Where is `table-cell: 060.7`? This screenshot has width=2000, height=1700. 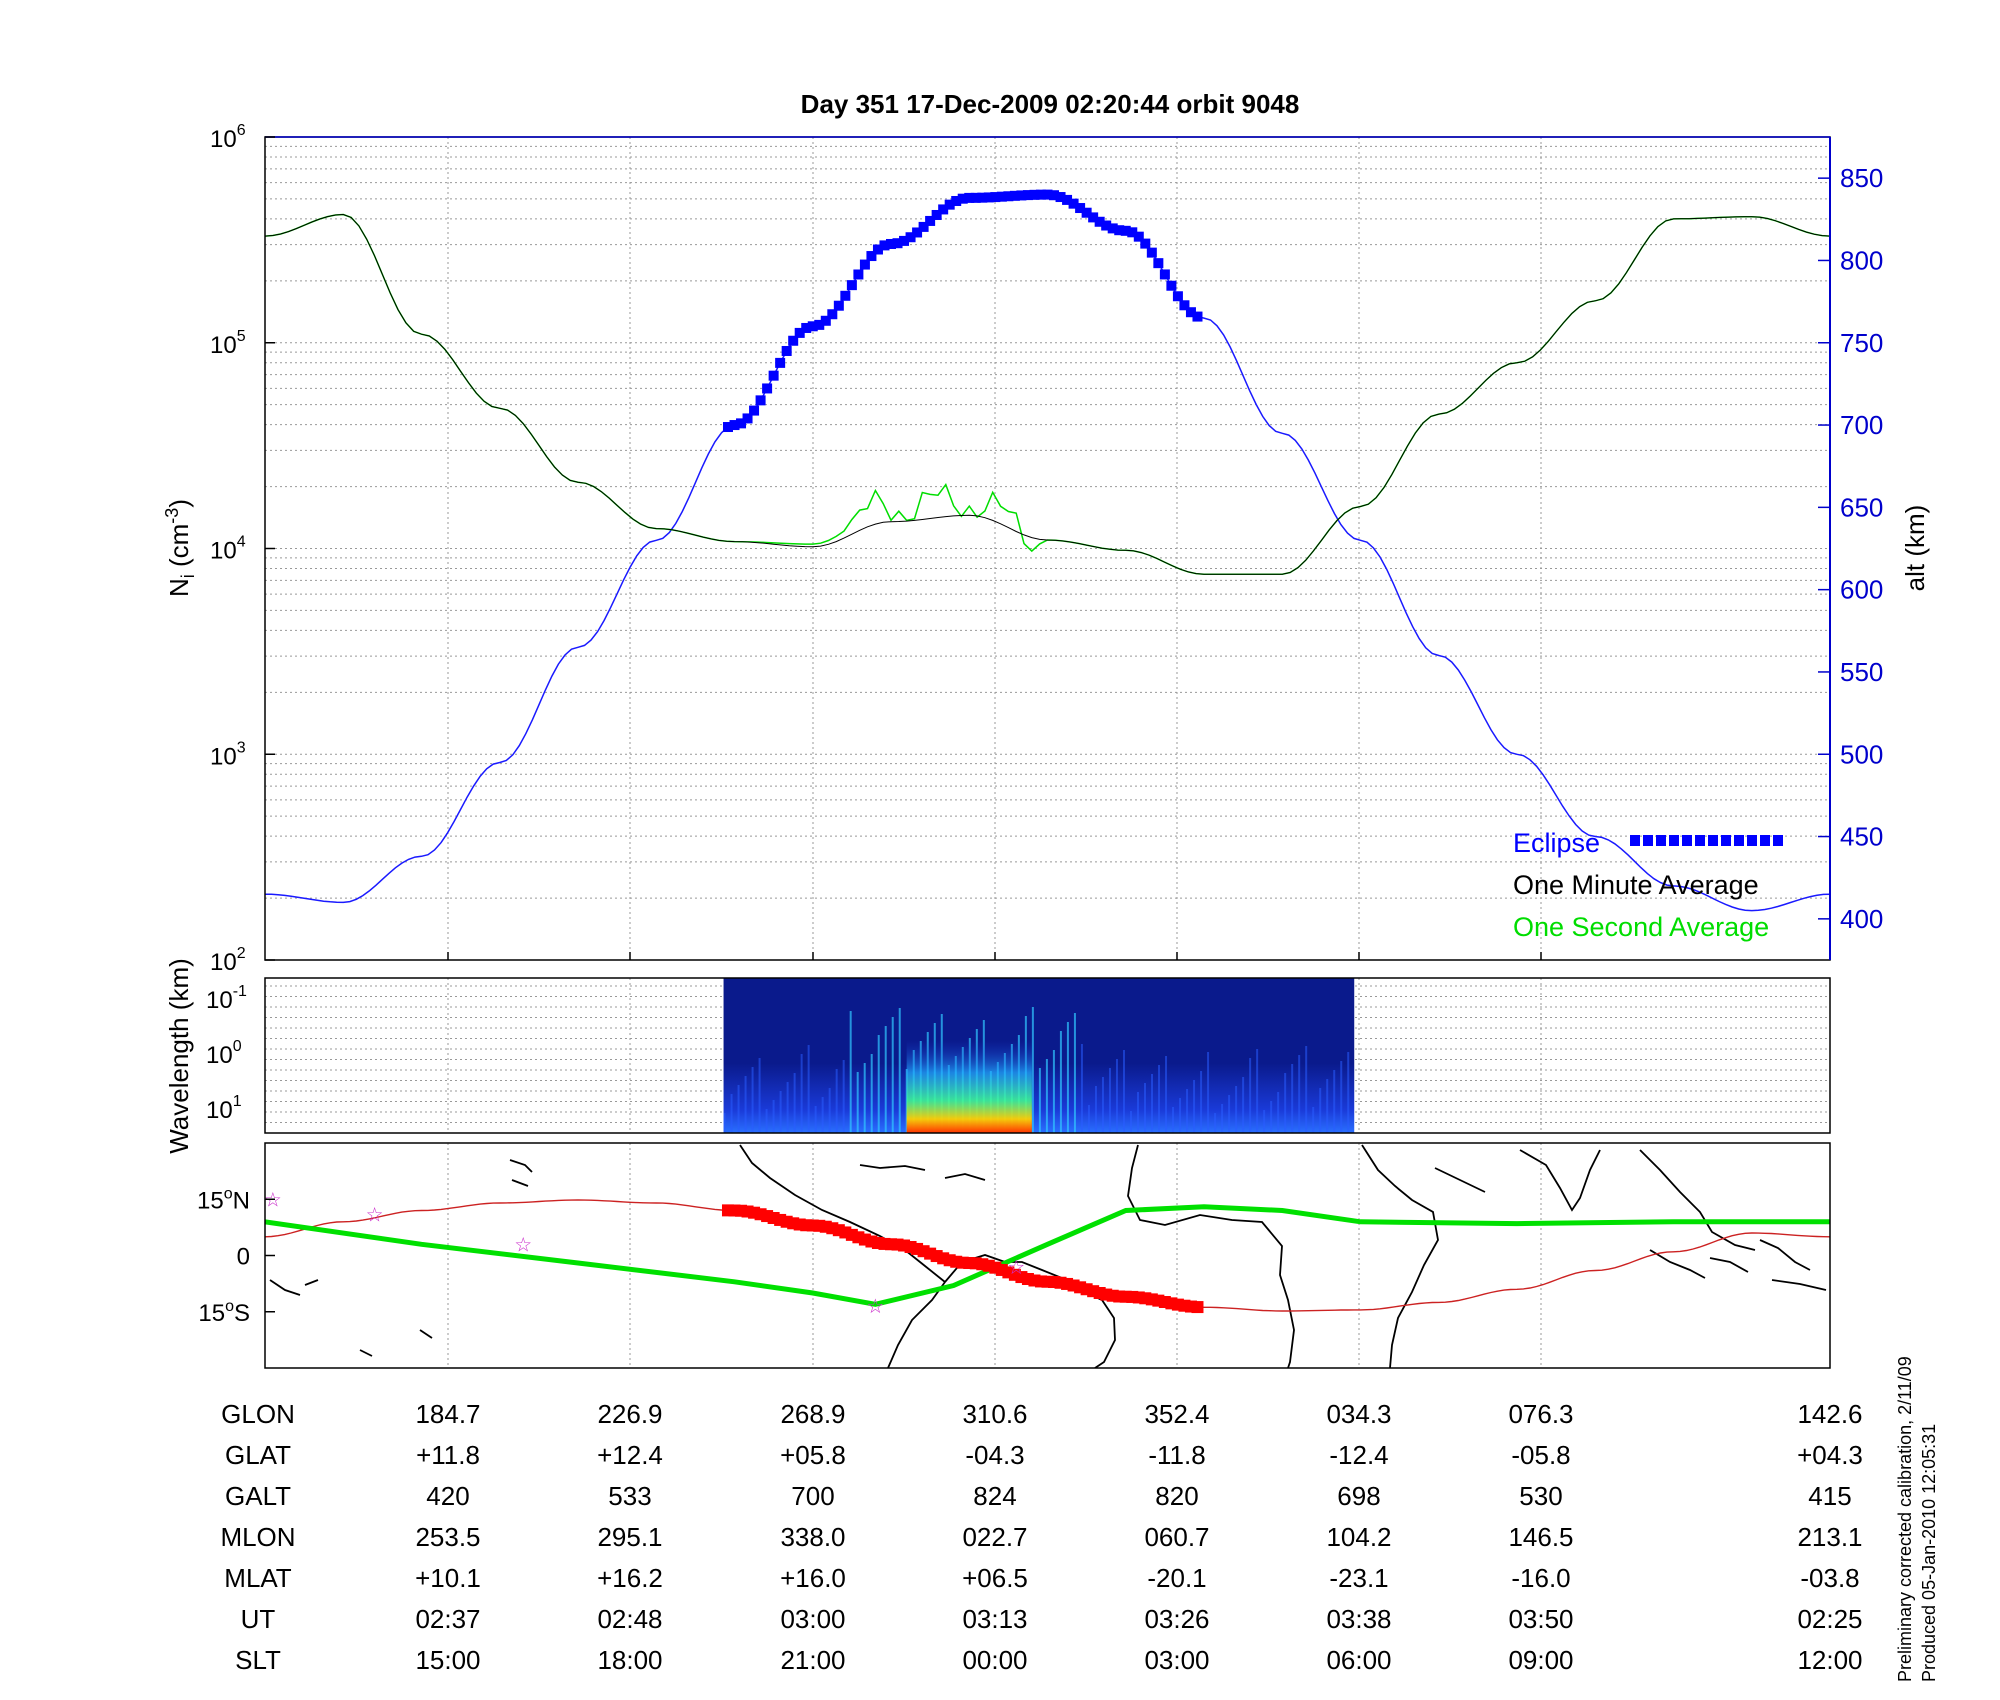
table-cell: 060.7 is located at coordinates (1176, 1537).